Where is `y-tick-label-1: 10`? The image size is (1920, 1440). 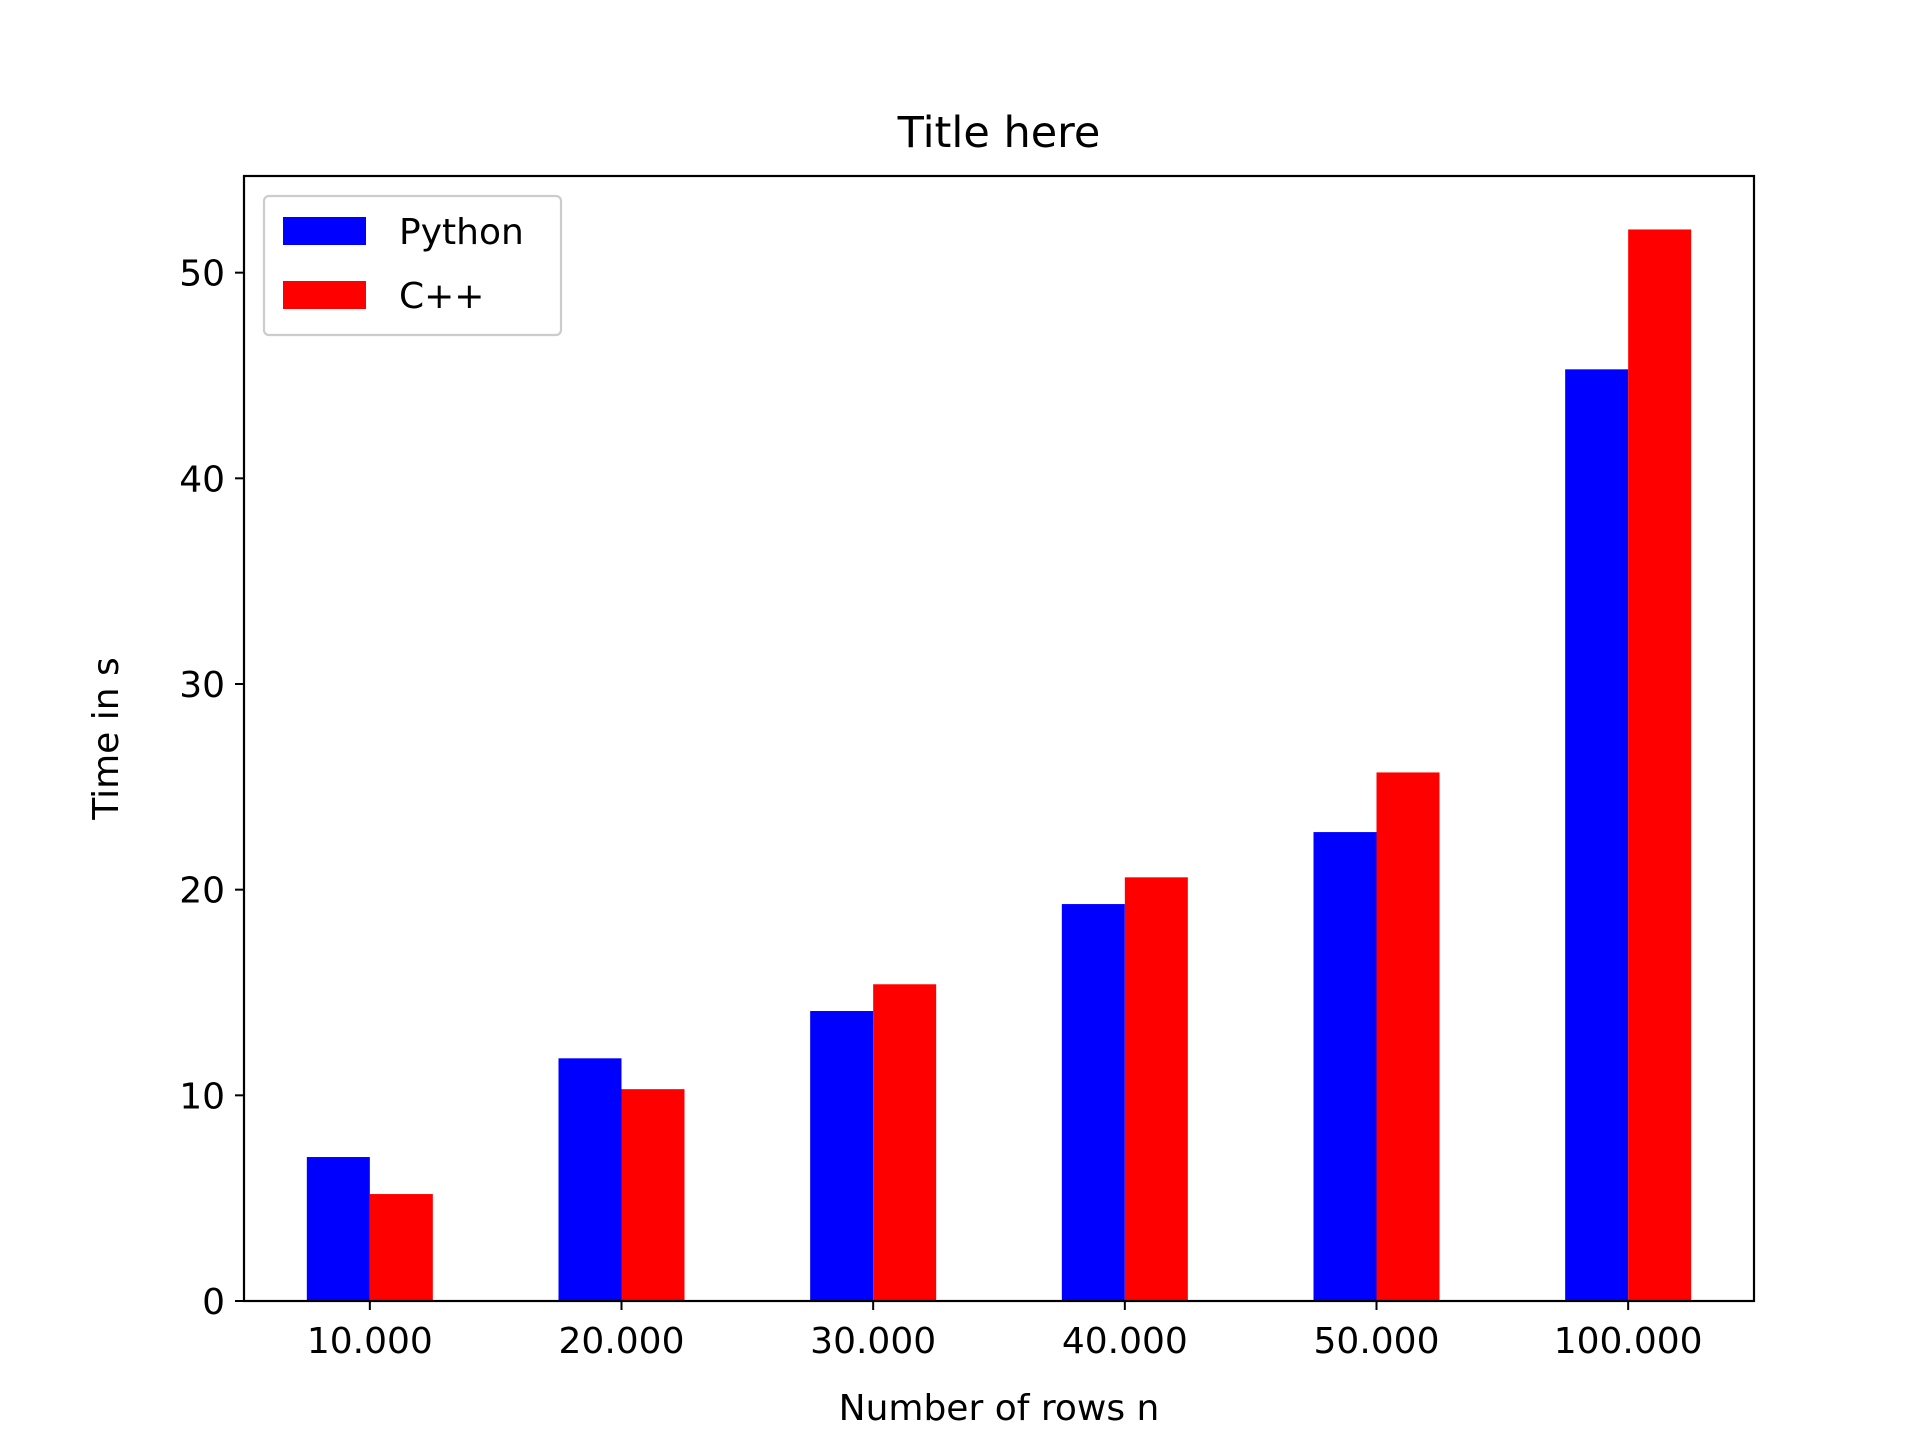 y-tick-label-1: 10 is located at coordinates (202, 1096).